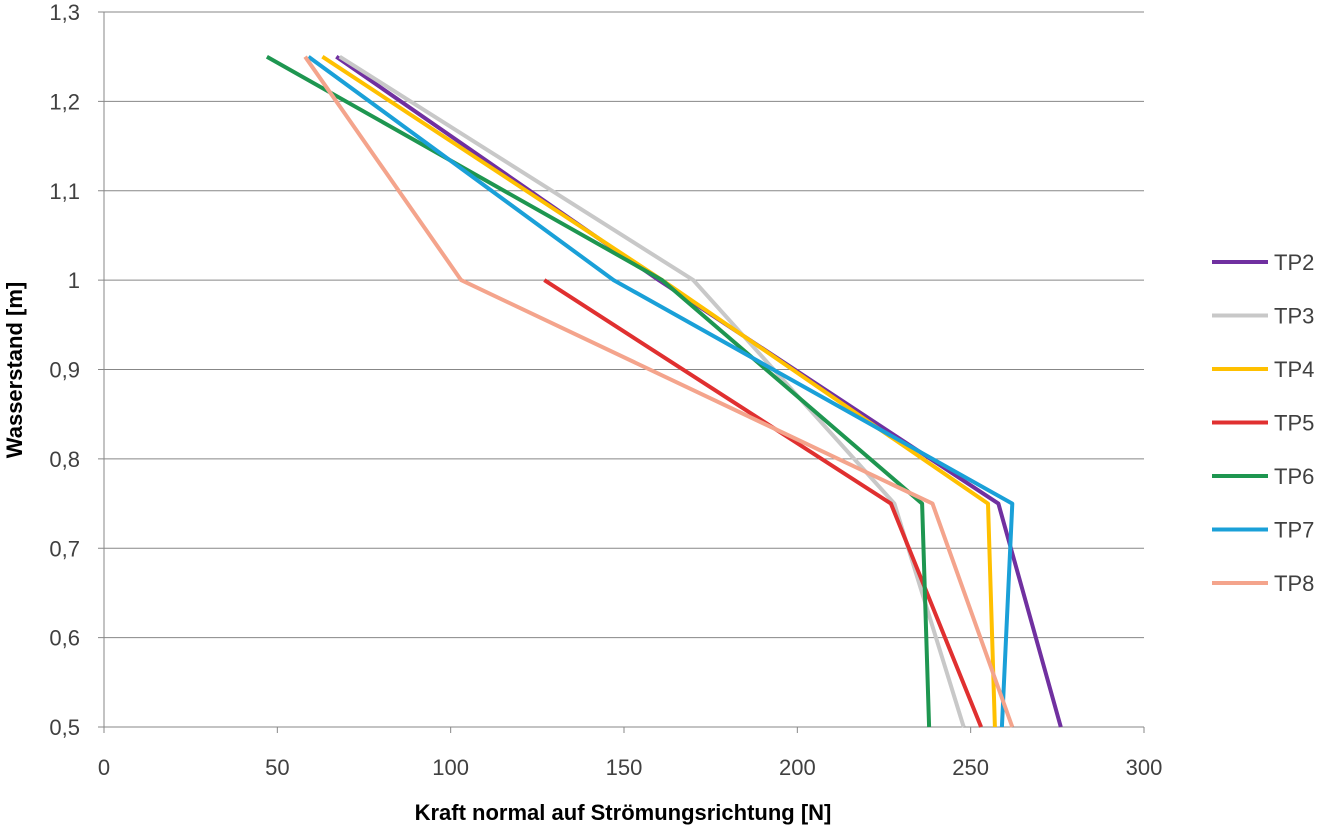  Describe the element at coordinates (64, 12) in the screenshot. I see `y-tick-label: 1,3` at that location.